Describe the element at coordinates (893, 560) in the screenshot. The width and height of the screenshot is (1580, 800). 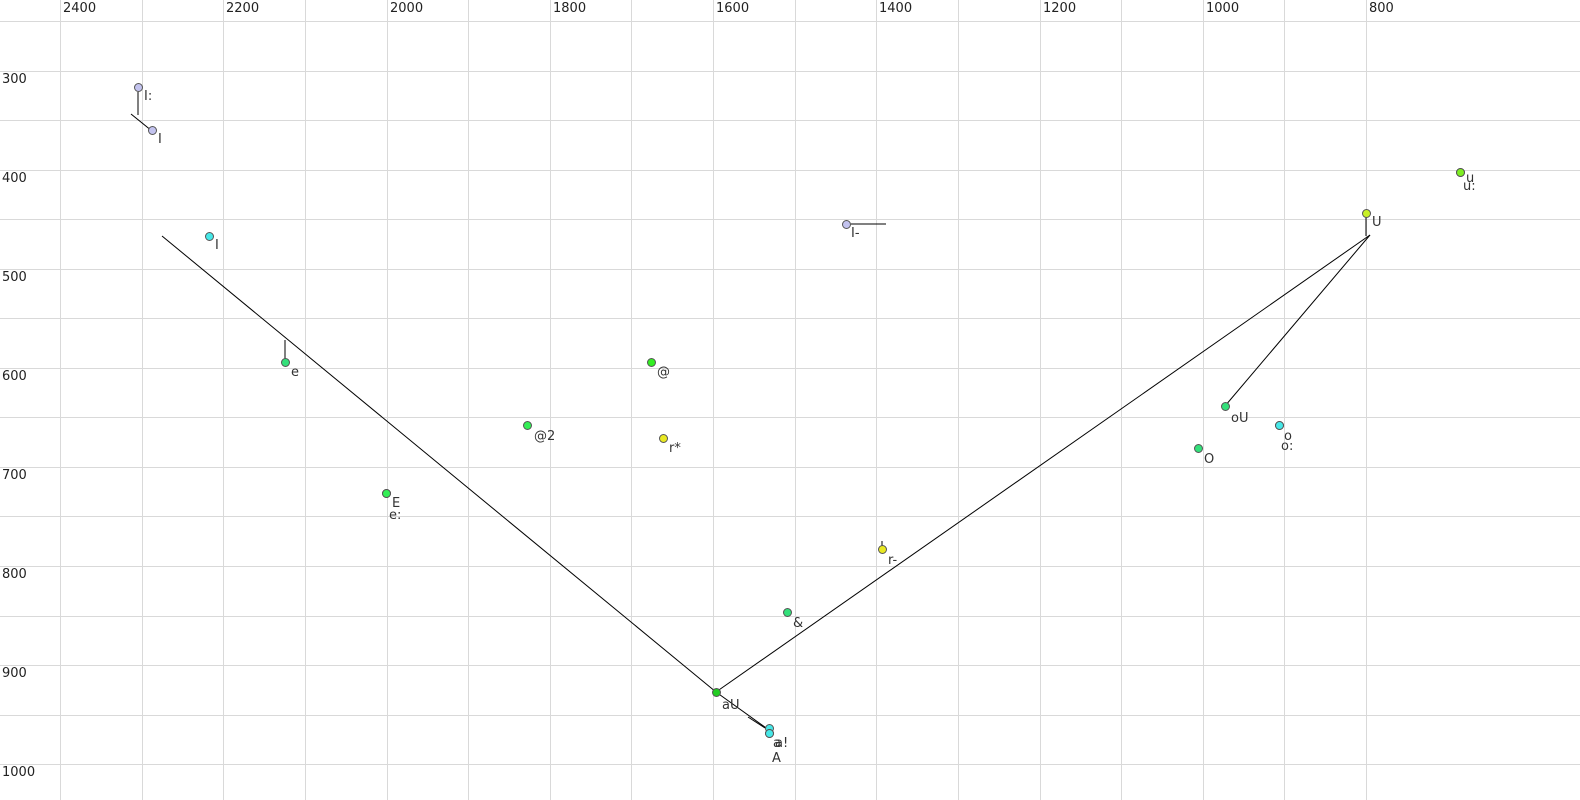
I see `vowel-label: r-` at that location.